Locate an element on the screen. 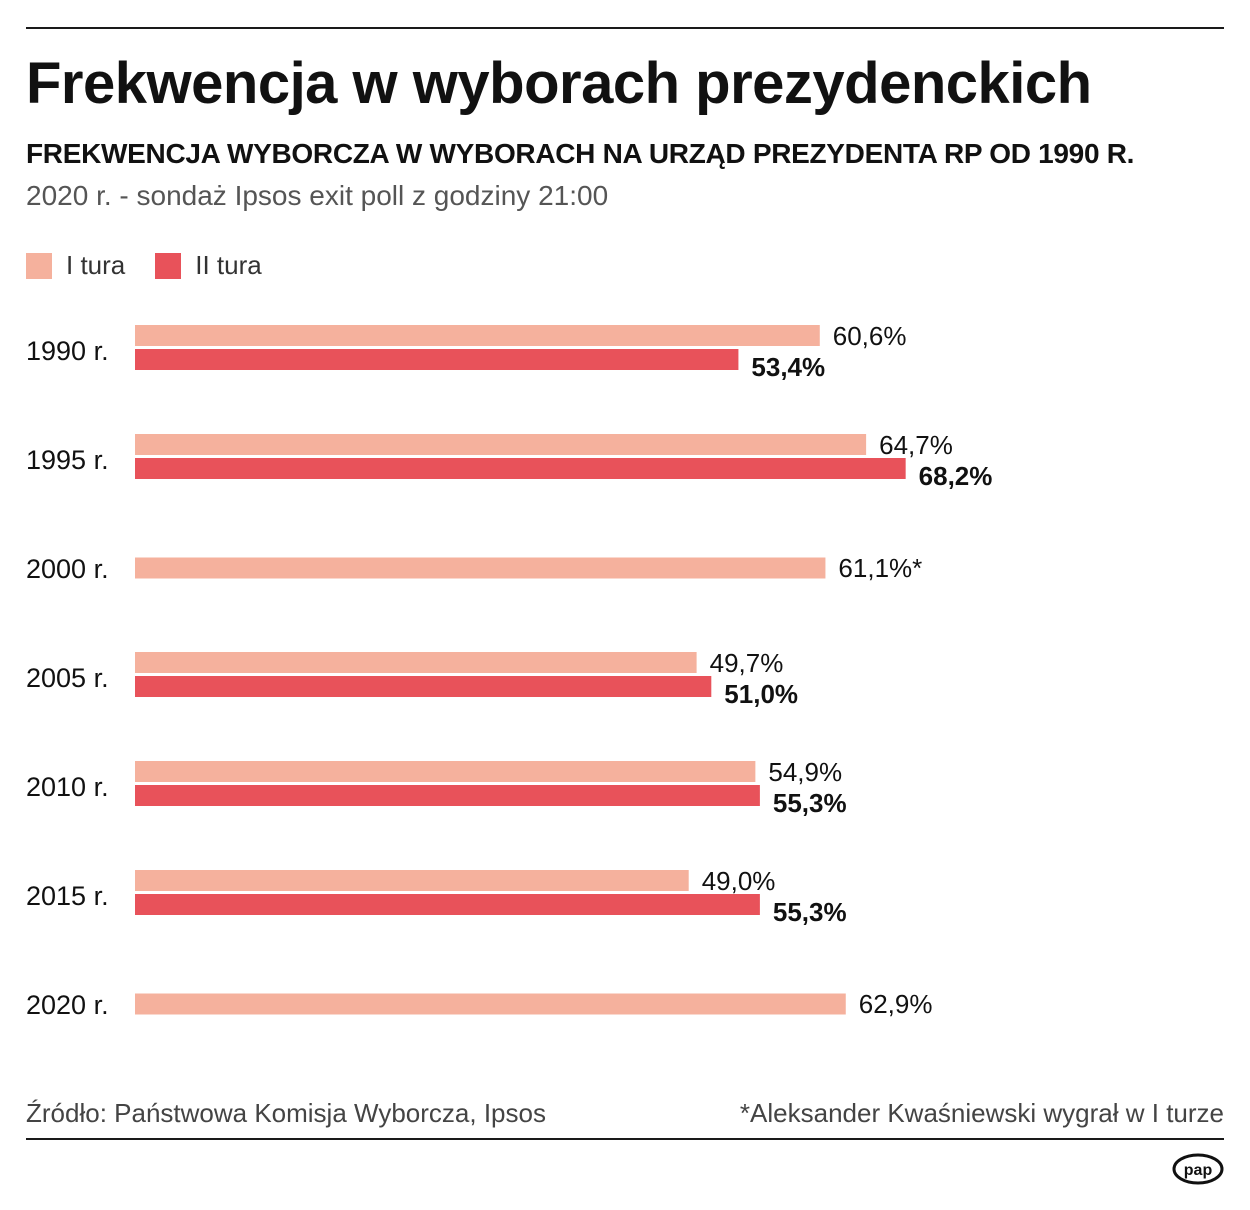  value-label-round1: 49,7% is located at coordinates (747, 663).